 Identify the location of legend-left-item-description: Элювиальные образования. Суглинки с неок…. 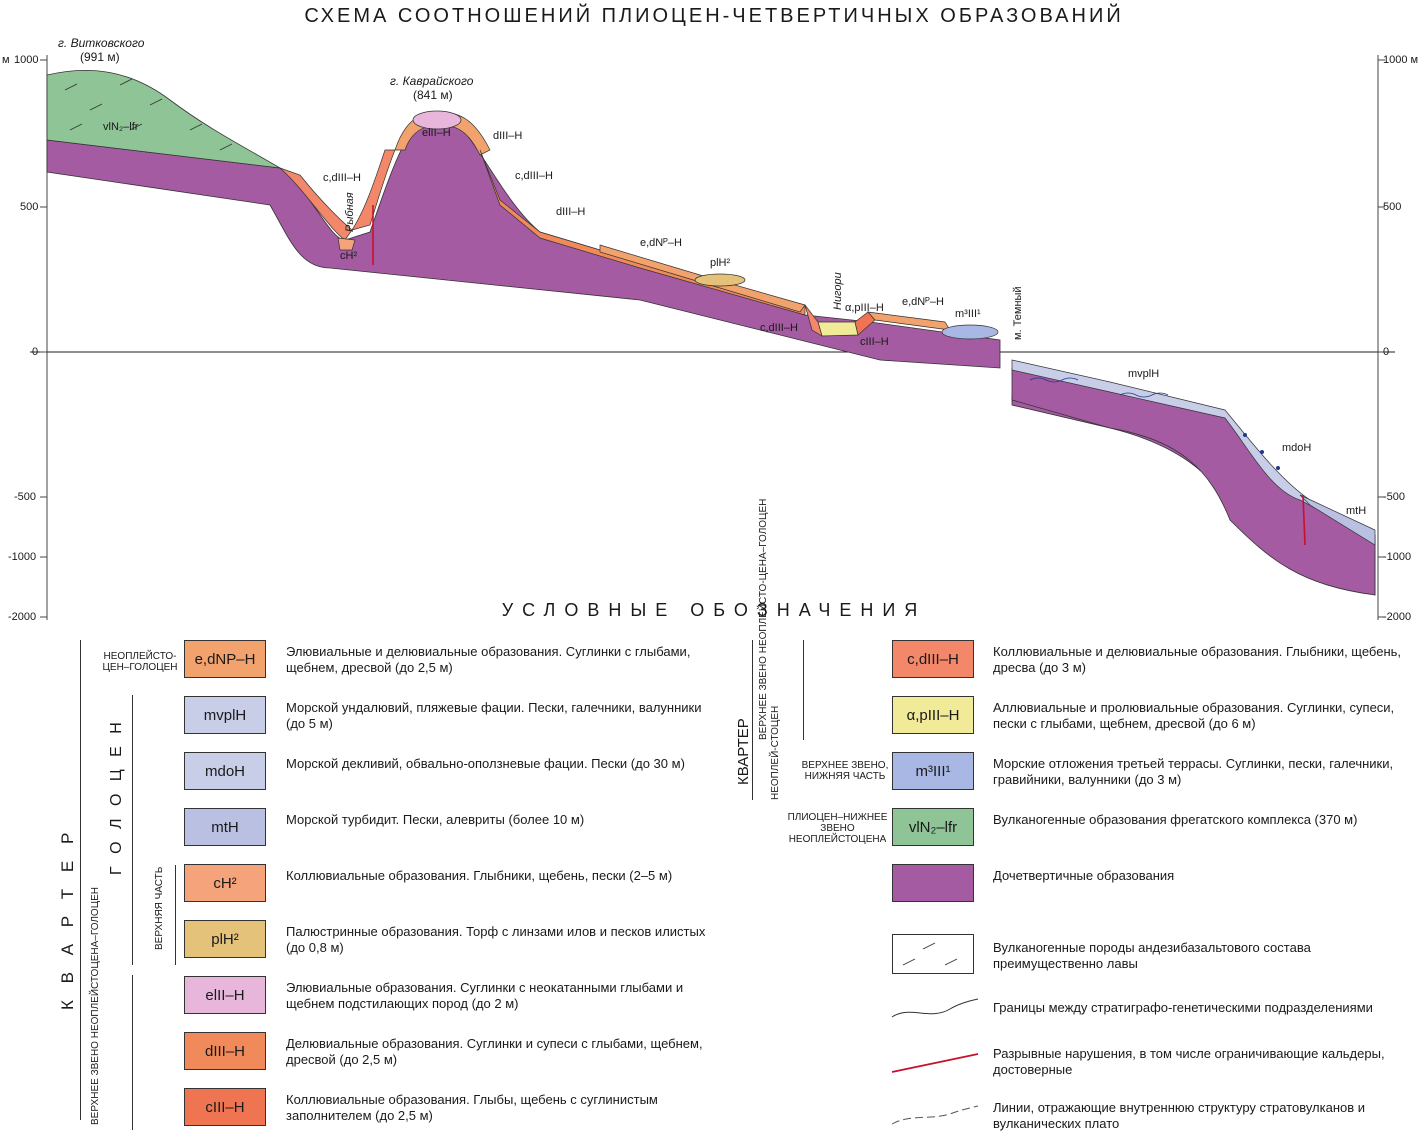
(485, 995).